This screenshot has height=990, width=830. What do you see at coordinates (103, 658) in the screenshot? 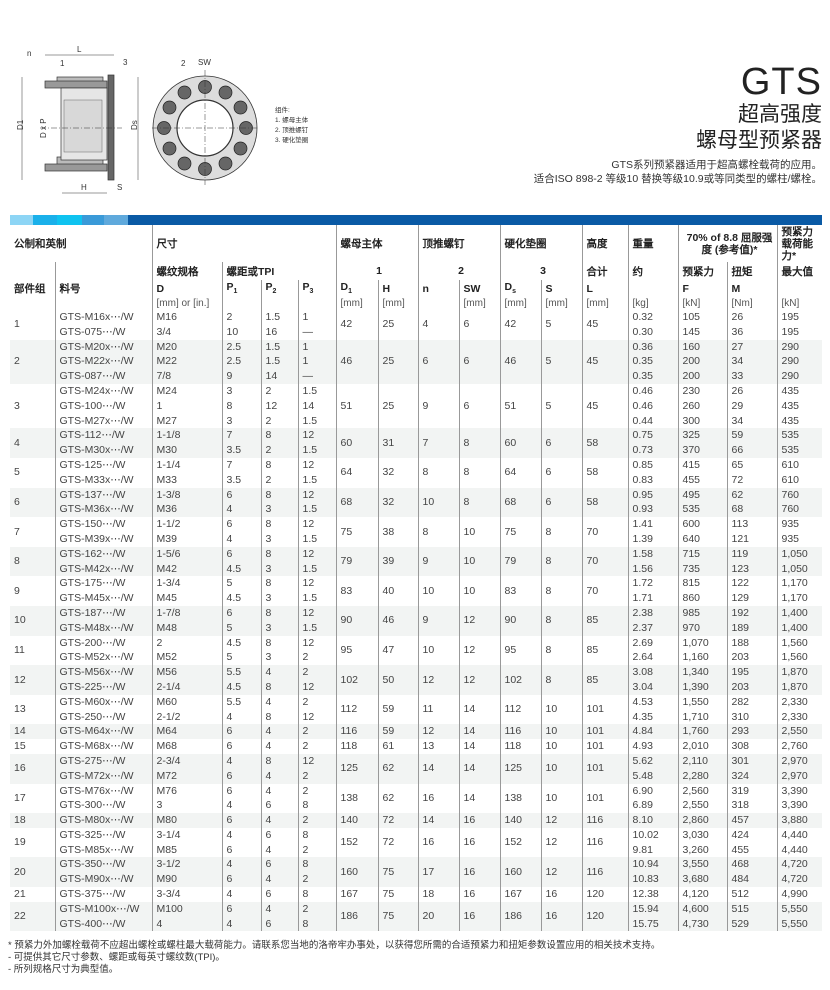
I see `part-number: GTS-M52x⋯/W` at bounding box center [103, 658].